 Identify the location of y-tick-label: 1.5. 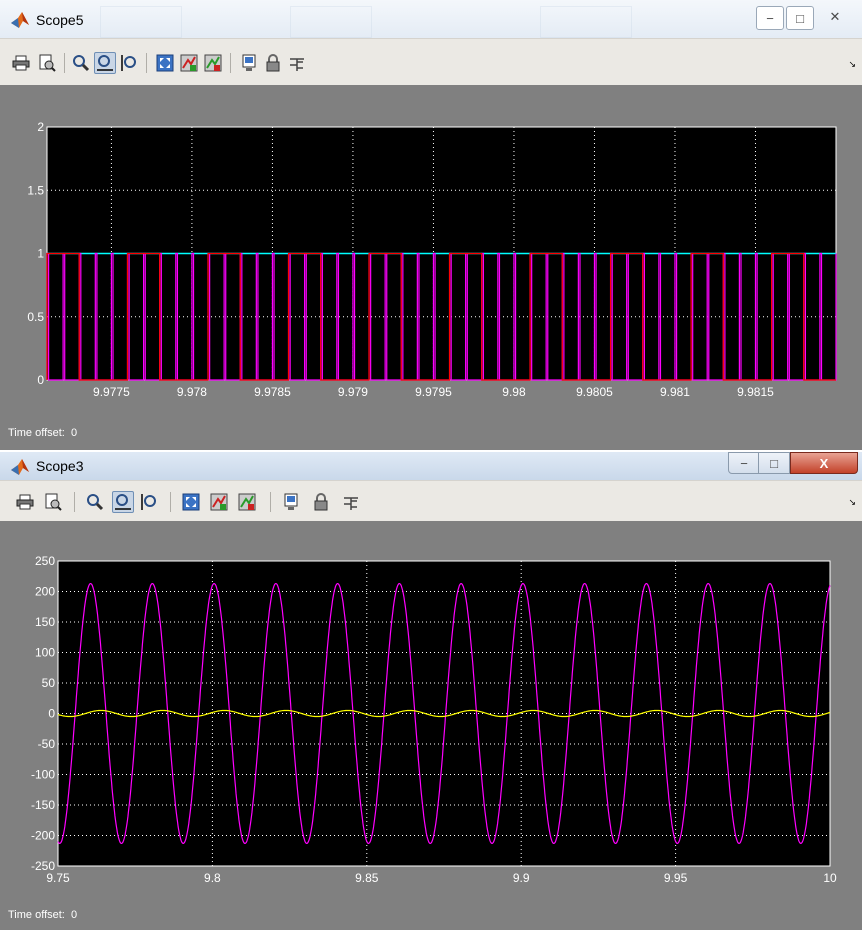
(35, 190).